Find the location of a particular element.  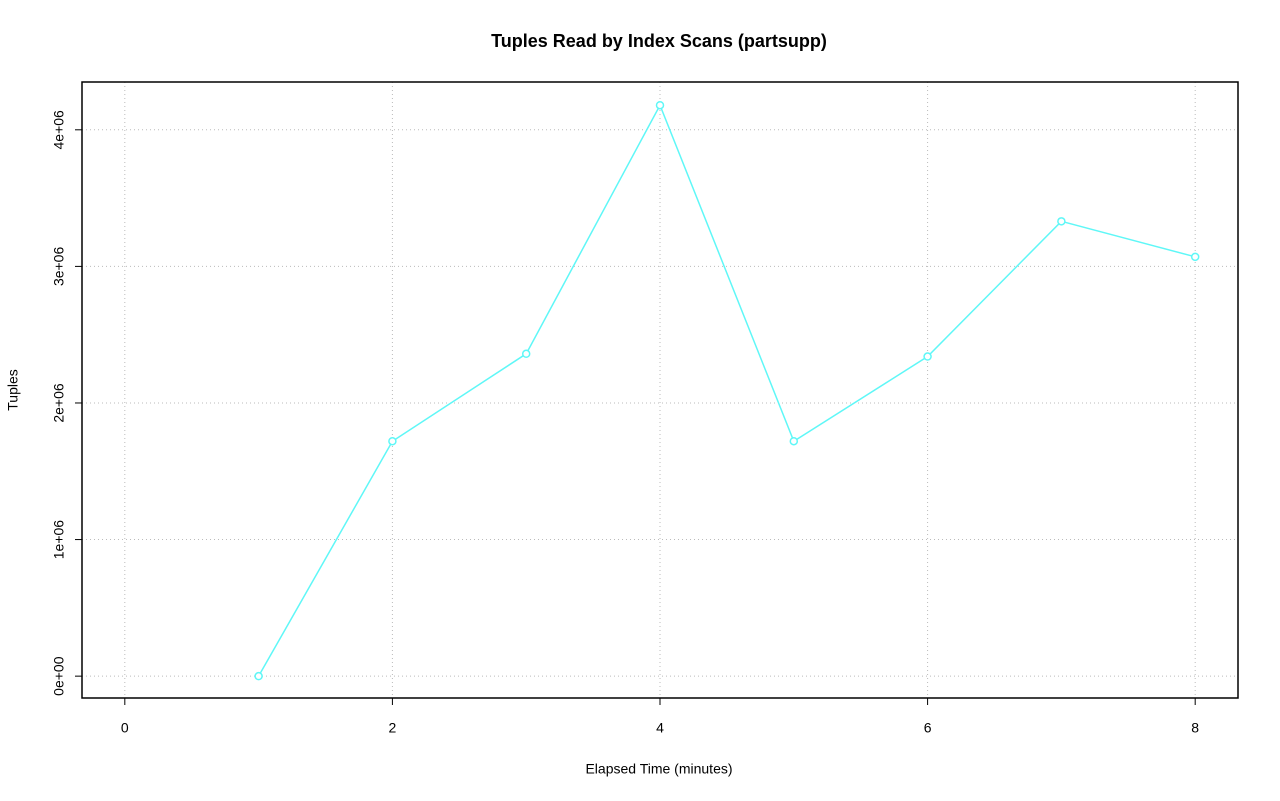

x-tick-label: 6 is located at coordinates (928, 728).